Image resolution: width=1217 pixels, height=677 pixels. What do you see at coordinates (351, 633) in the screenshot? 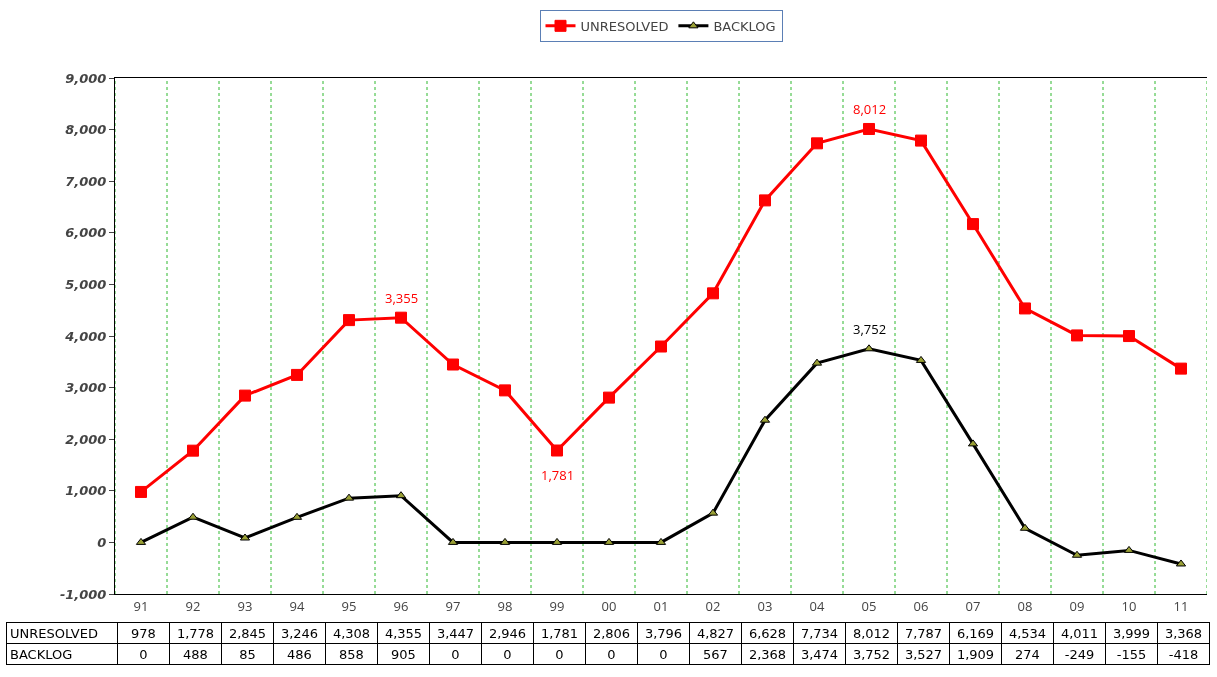
I see `data-label: 4,308` at bounding box center [351, 633].